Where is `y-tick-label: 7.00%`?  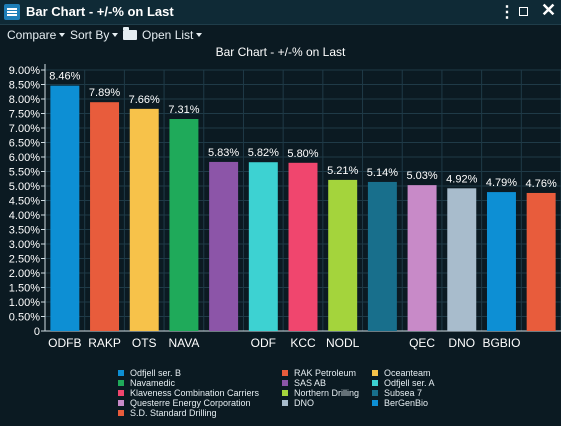
y-tick-label: 7.00% is located at coordinates (24, 129).